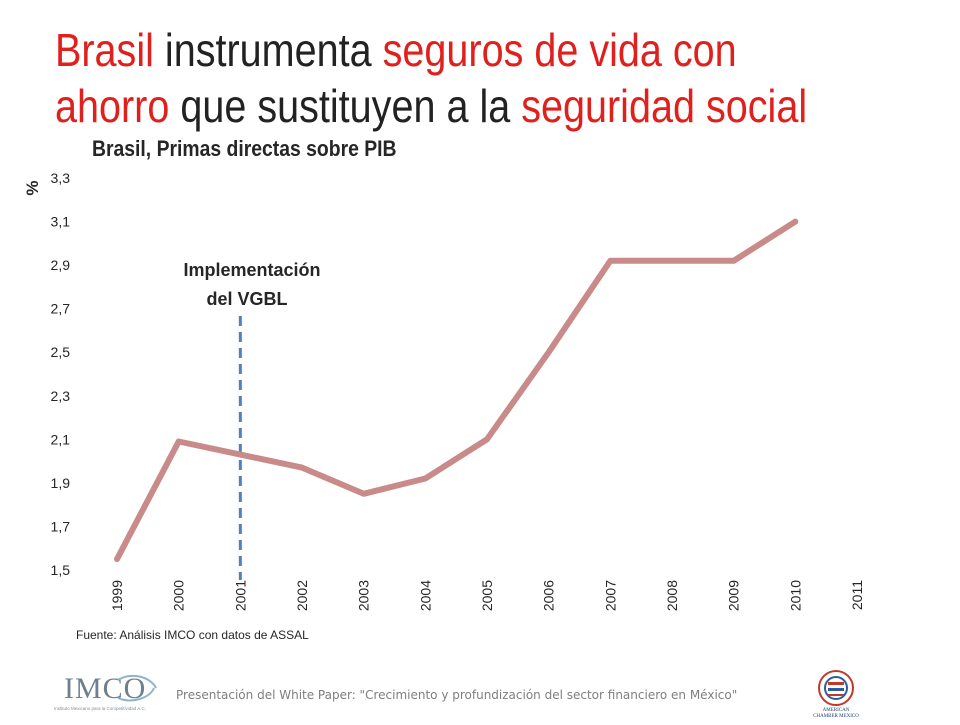 This screenshot has width=960, height=725. Describe the element at coordinates (61, 222) in the screenshot. I see `y-tick-label: 3,1` at that location.